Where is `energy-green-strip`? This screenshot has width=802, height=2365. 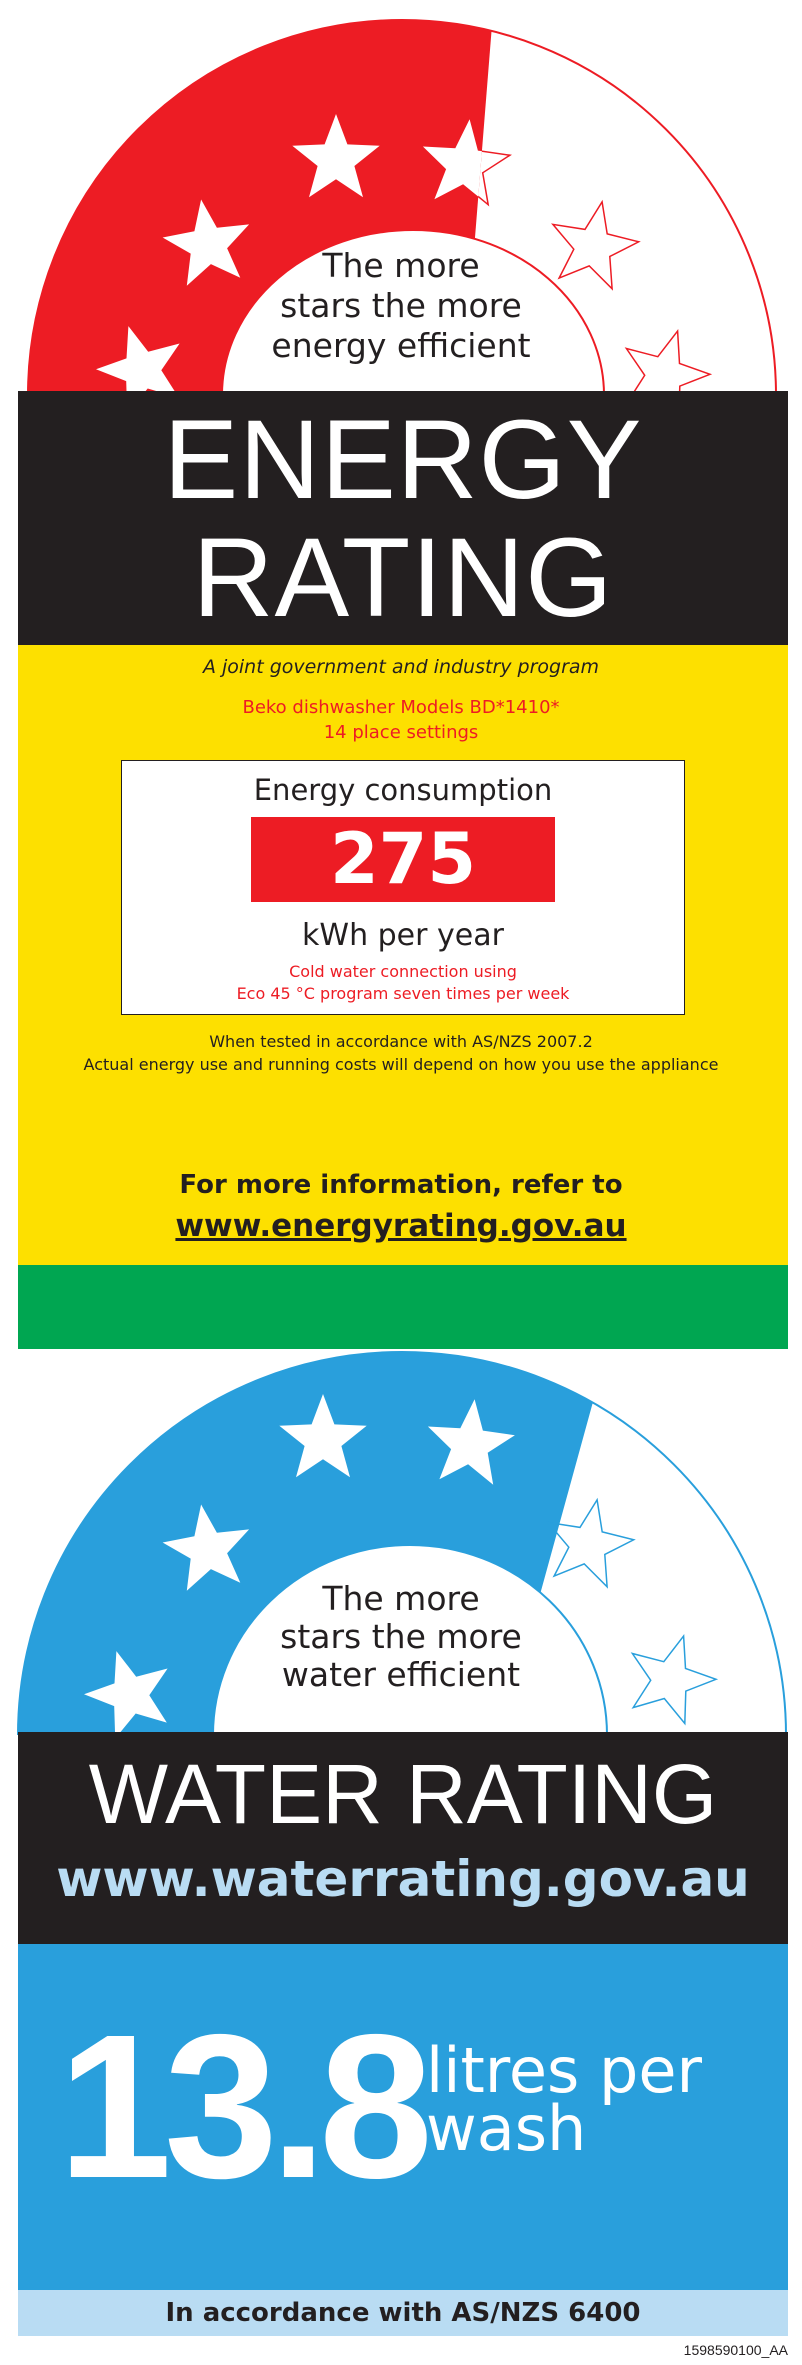 energy-green-strip is located at coordinates (403, 1307).